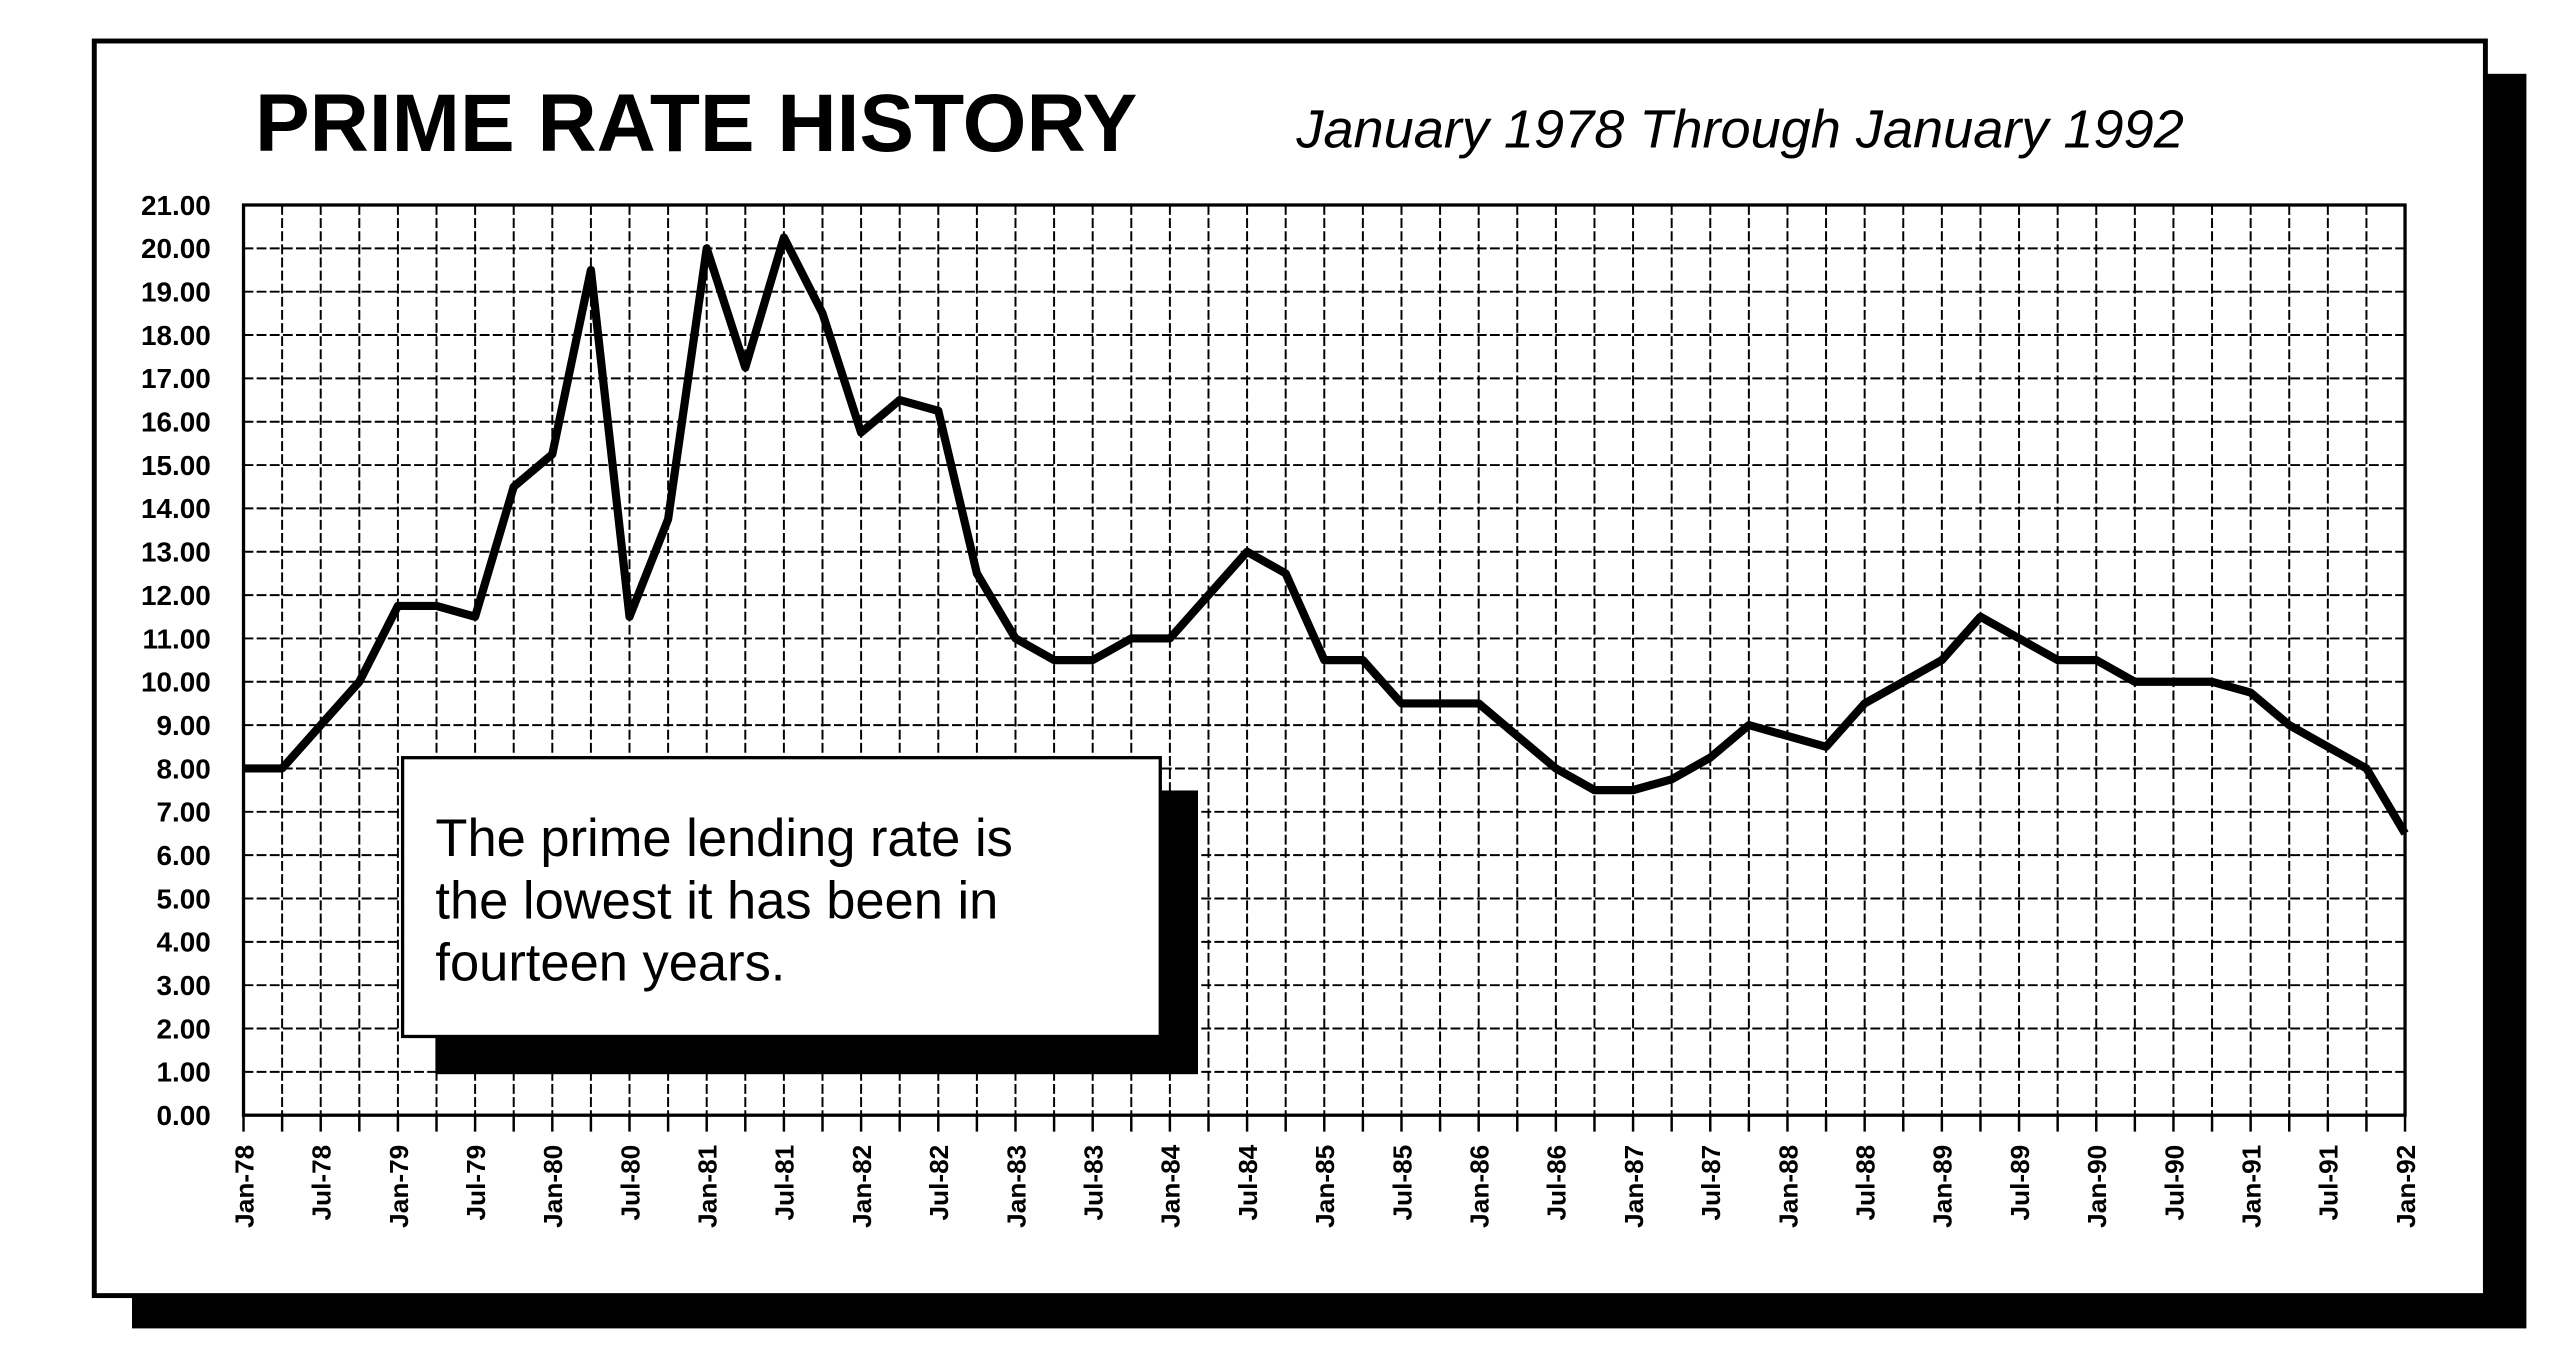 This screenshot has width=2560, height=1353. I want to click on x-tick-label: Jan-80, so click(553, 1186).